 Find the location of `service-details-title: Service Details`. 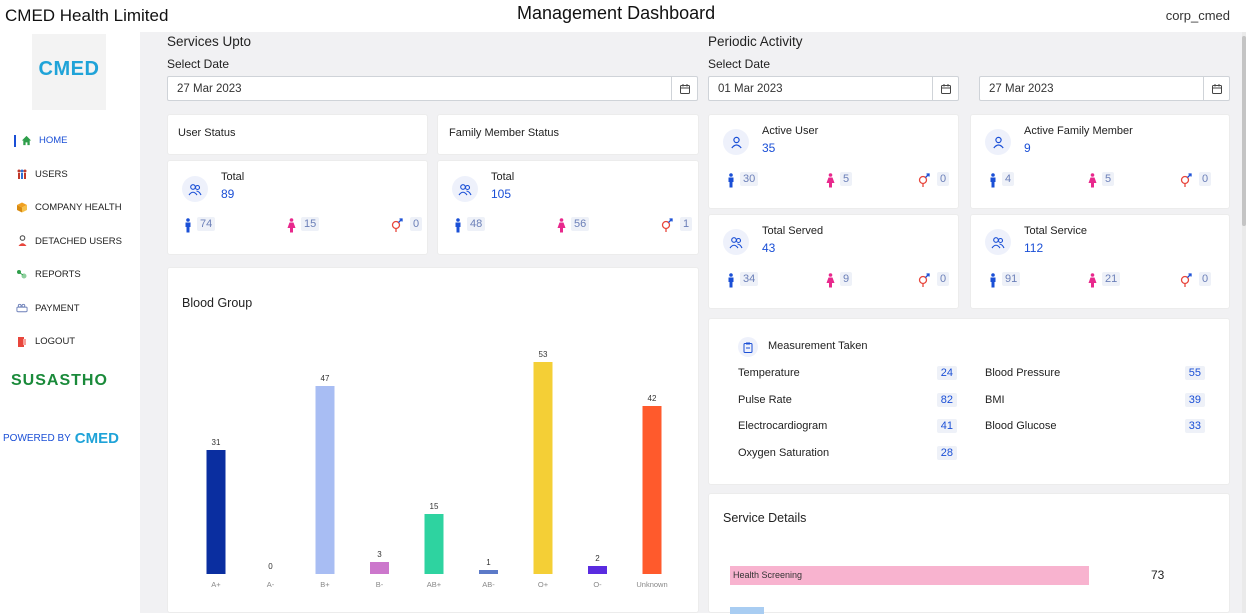

service-details-title: Service Details is located at coordinates (765, 518).